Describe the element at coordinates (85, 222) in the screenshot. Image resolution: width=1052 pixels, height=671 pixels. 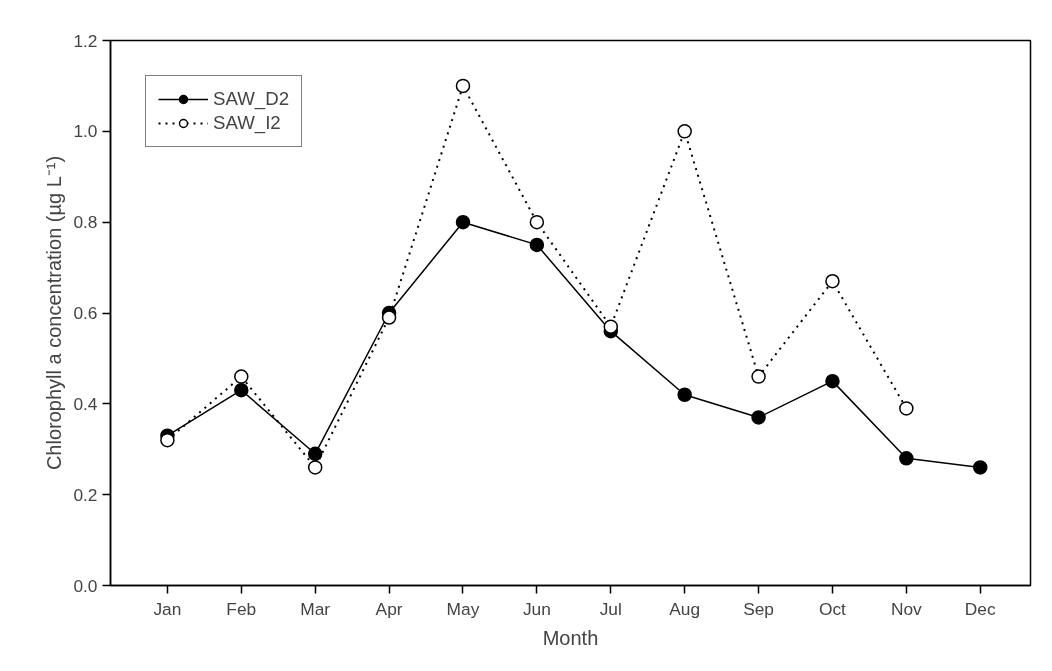
I see `y-tick-label: 0.8` at that location.